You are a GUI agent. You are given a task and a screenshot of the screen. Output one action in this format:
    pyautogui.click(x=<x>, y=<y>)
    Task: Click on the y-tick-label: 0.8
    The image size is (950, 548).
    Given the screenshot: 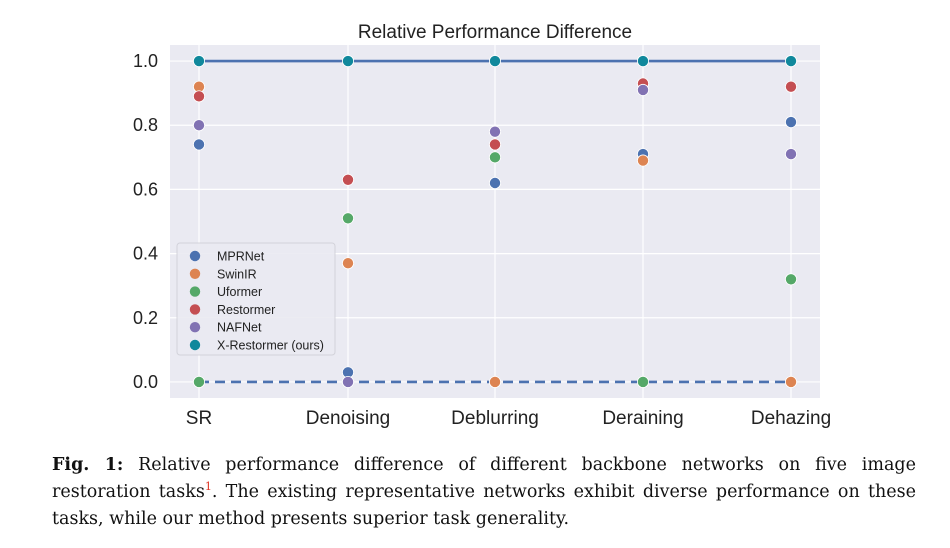 What is the action you would take?
    pyautogui.click(x=145, y=125)
    